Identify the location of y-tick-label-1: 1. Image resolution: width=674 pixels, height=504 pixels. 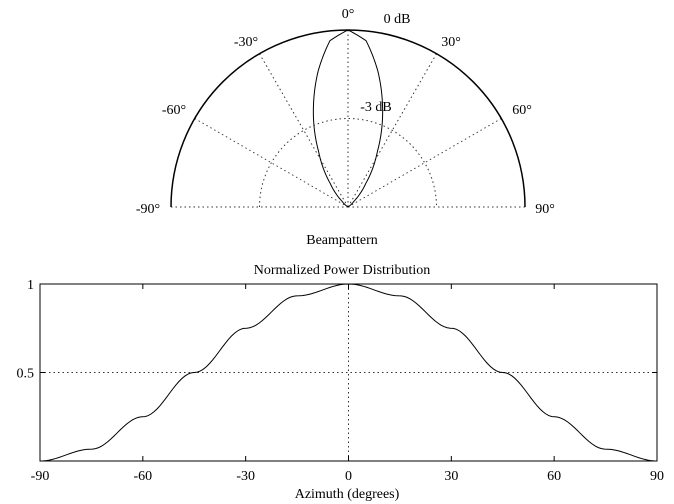
(30, 285).